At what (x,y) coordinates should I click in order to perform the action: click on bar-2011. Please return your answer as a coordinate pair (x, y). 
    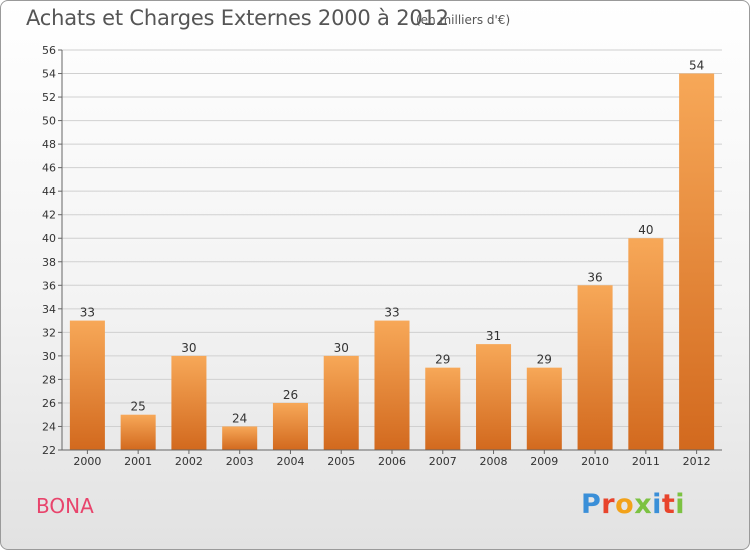
    Looking at the image, I should click on (646, 344).